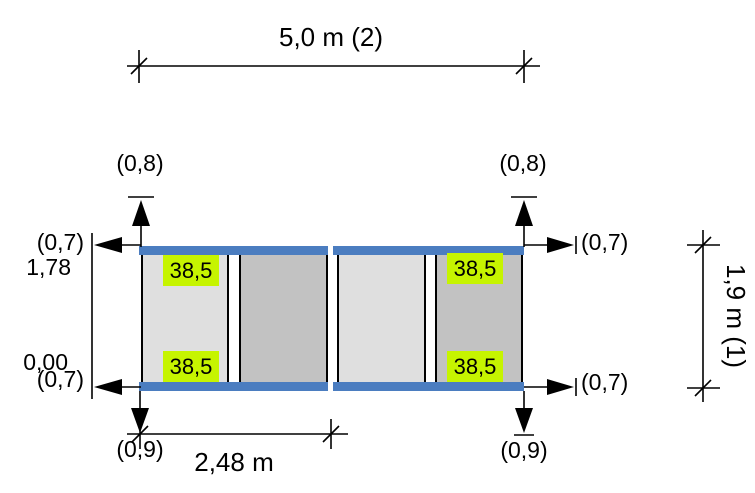 This screenshot has width=755, height=493. Describe the element at coordinates (550, 245) in the screenshot. I see `load-arrow-right-top` at that location.